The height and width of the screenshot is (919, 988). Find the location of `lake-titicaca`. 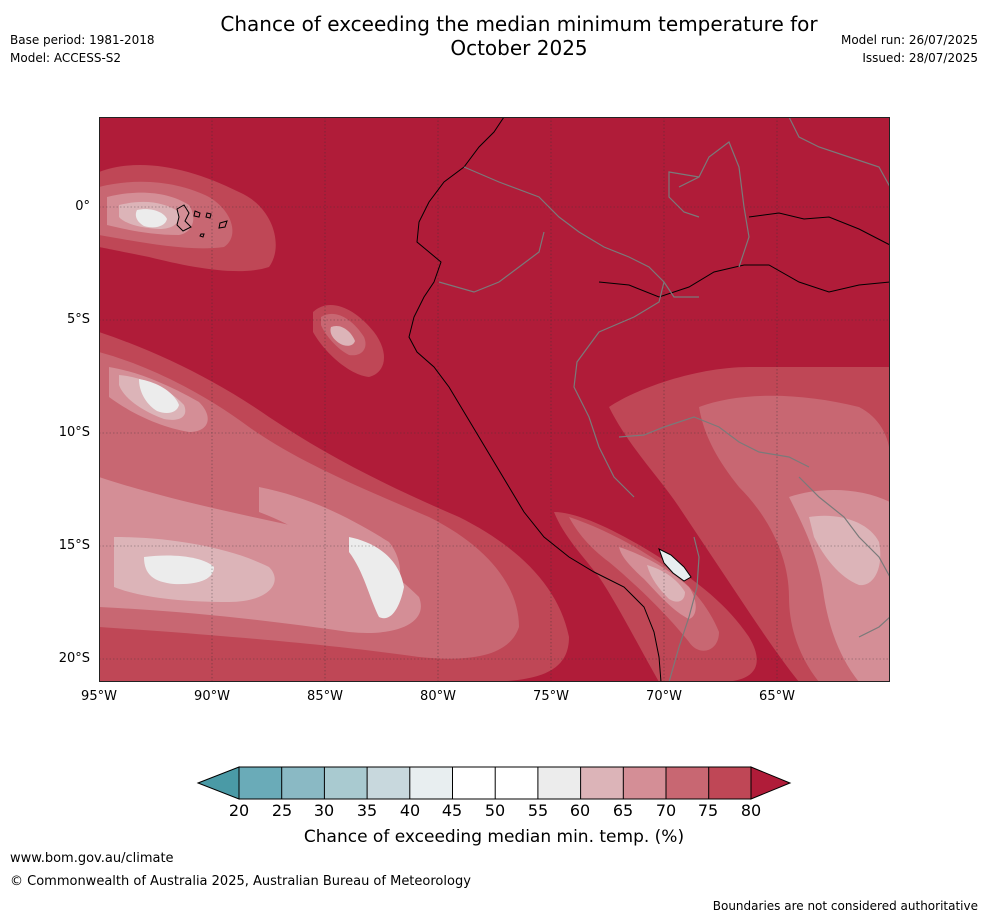

lake-titicaca is located at coordinates (675, 564).